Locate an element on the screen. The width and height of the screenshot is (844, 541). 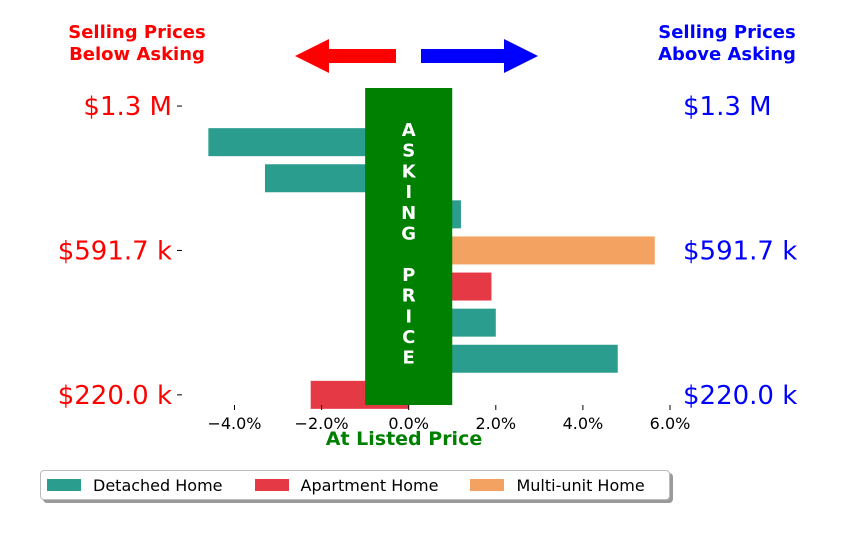
band-letter-4: N is located at coordinates (408, 213).